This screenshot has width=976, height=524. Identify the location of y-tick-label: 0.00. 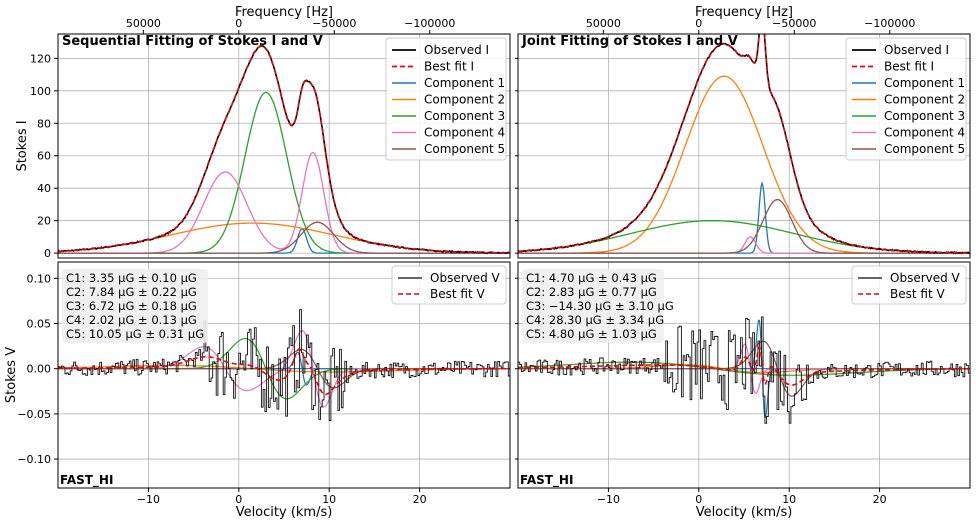
(39, 369).